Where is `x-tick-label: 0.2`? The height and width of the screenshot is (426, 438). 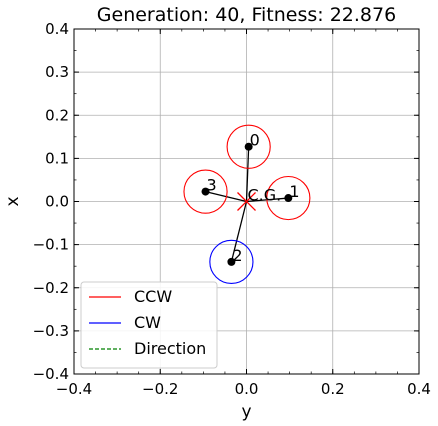
x-tick-label: 0.2 is located at coordinates (333, 389).